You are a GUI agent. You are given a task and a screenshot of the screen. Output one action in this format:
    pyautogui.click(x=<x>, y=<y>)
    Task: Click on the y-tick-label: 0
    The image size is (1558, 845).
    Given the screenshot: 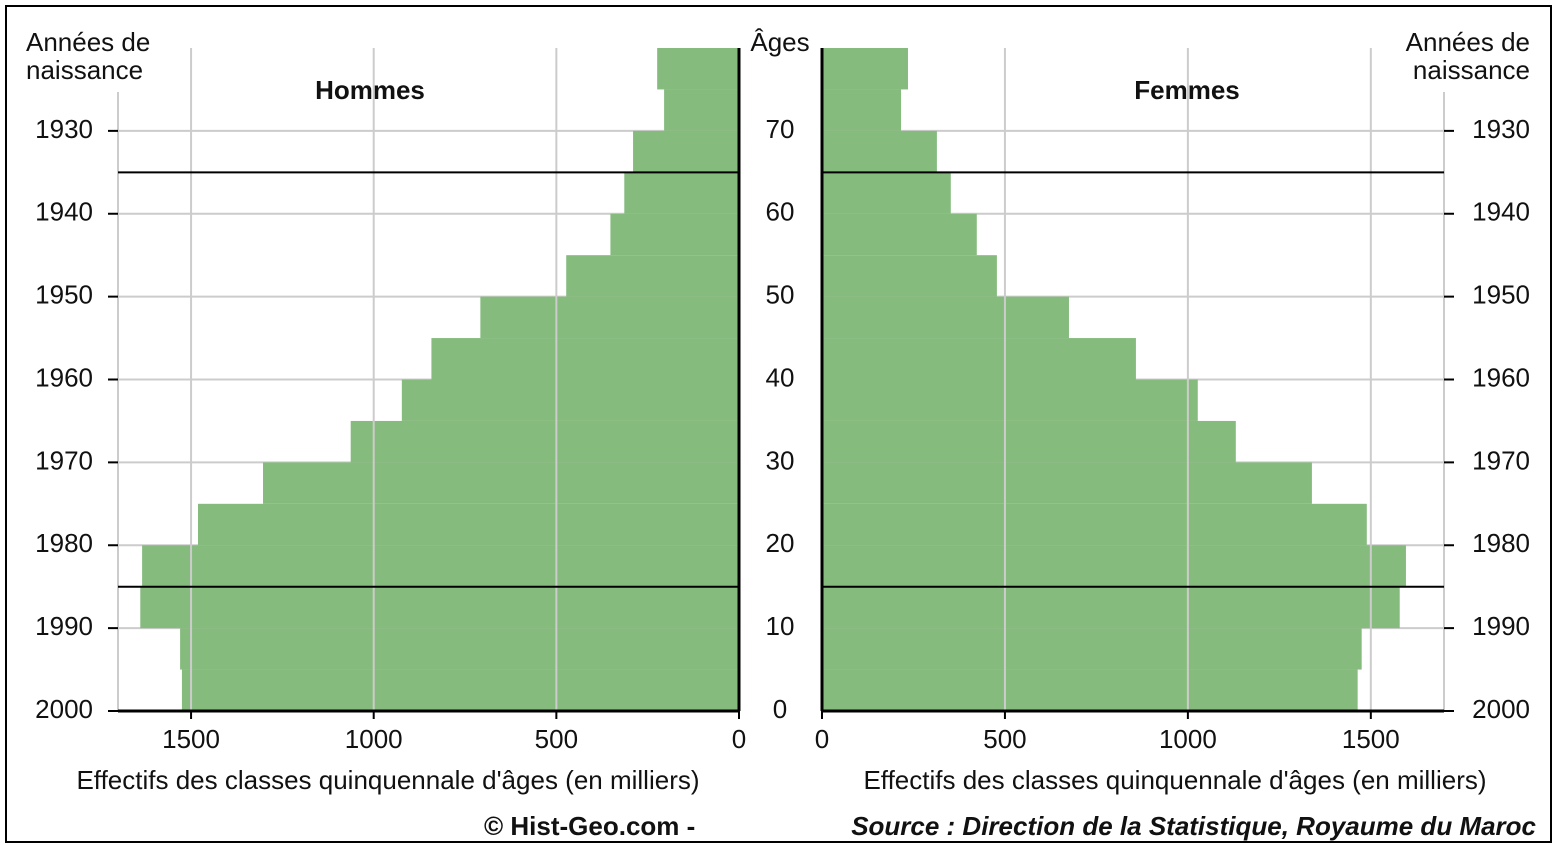 What is the action you would take?
    pyautogui.click(x=780, y=709)
    